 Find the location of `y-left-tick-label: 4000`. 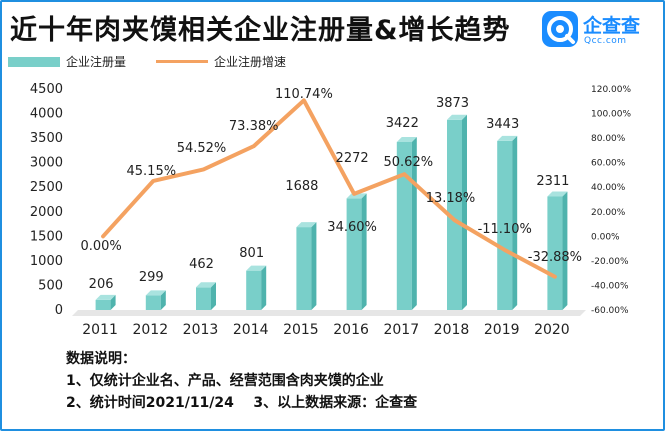

y-left-tick-label: 4000 is located at coordinates (46, 114).